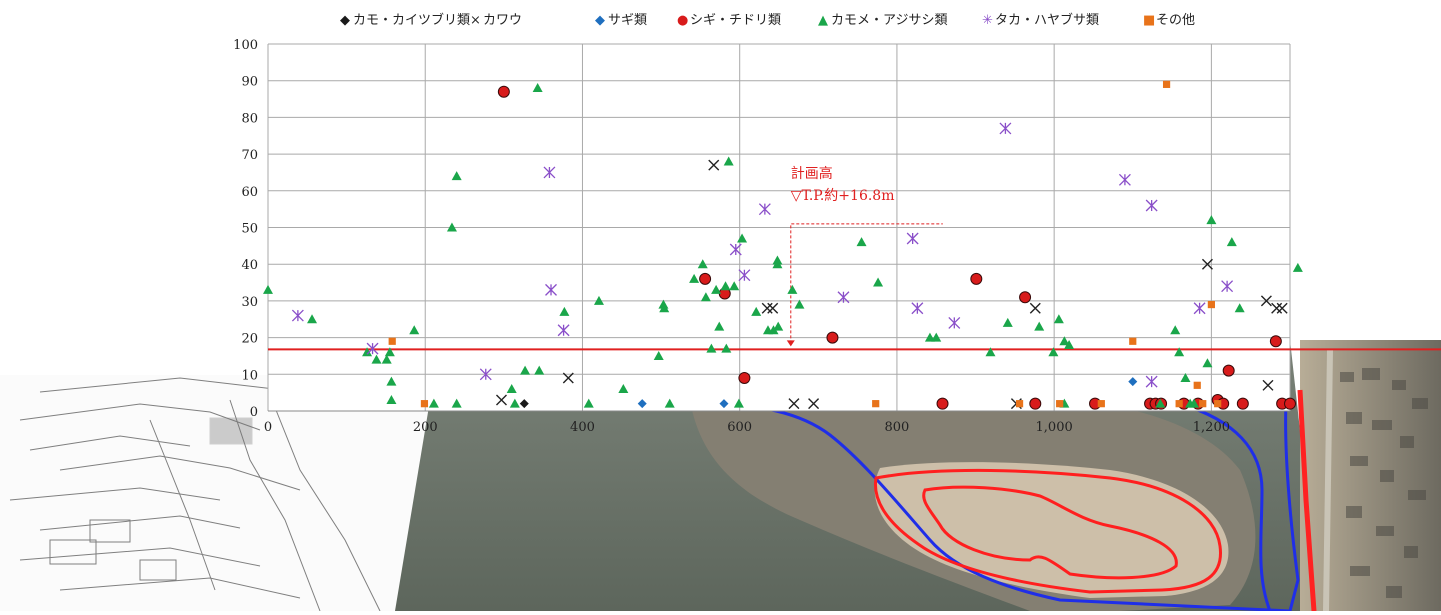 This screenshot has width=1441, height=615. What do you see at coordinates (866, 283) in the screenshot?
I see `plan-height-leader` at bounding box center [866, 283].